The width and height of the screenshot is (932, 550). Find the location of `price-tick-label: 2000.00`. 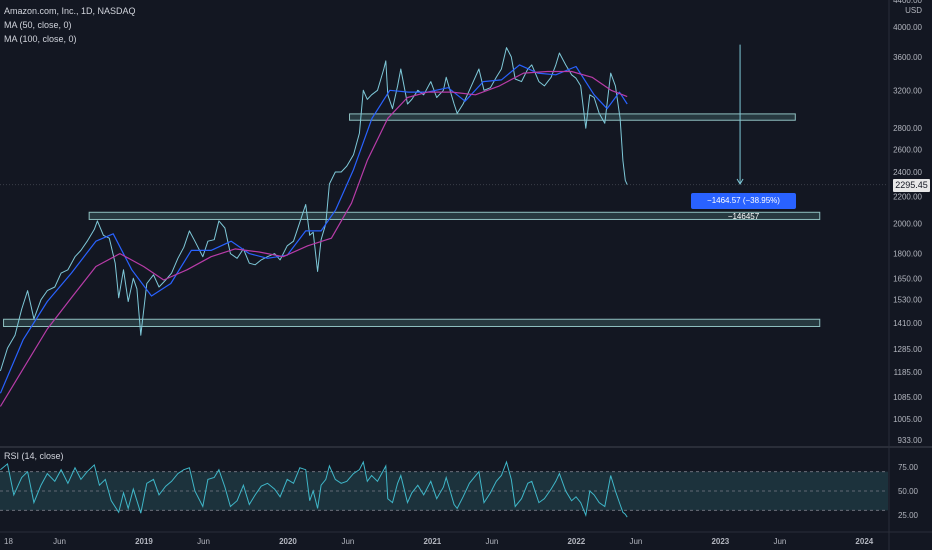

price-tick-label: 2000.00 is located at coordinates (907, 224).